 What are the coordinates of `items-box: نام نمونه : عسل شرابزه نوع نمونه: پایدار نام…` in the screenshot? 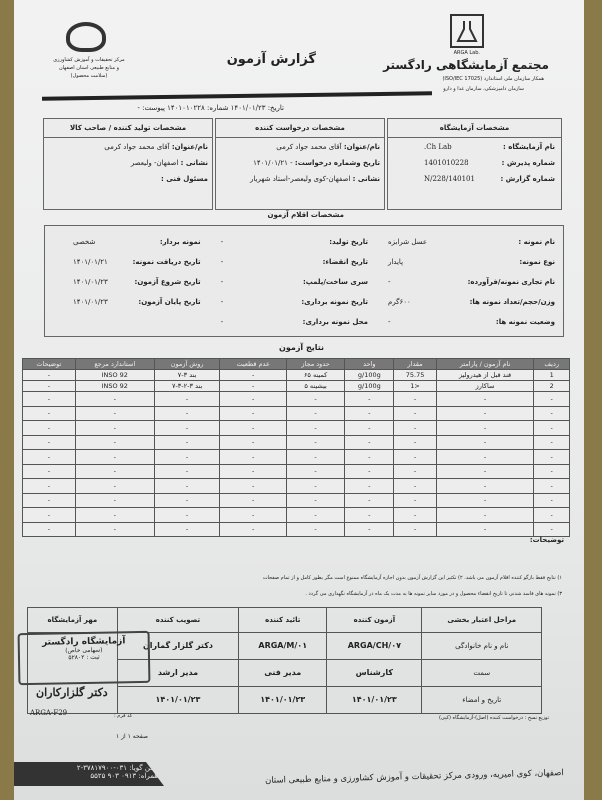 It's located at (304, 281).